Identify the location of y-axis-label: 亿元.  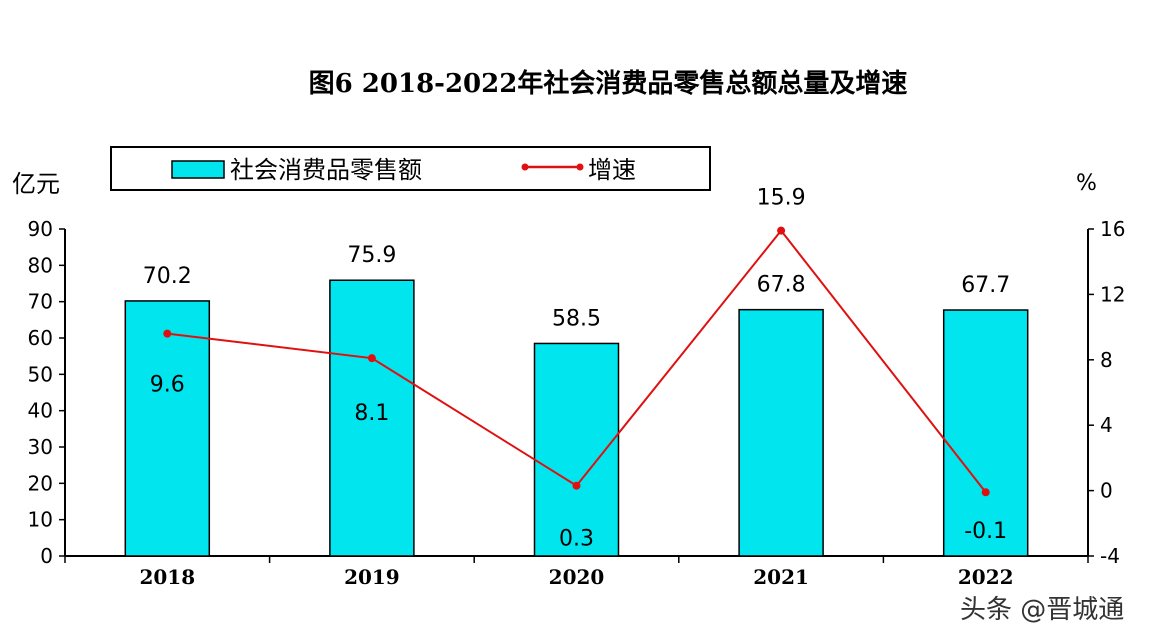
(36, 184).